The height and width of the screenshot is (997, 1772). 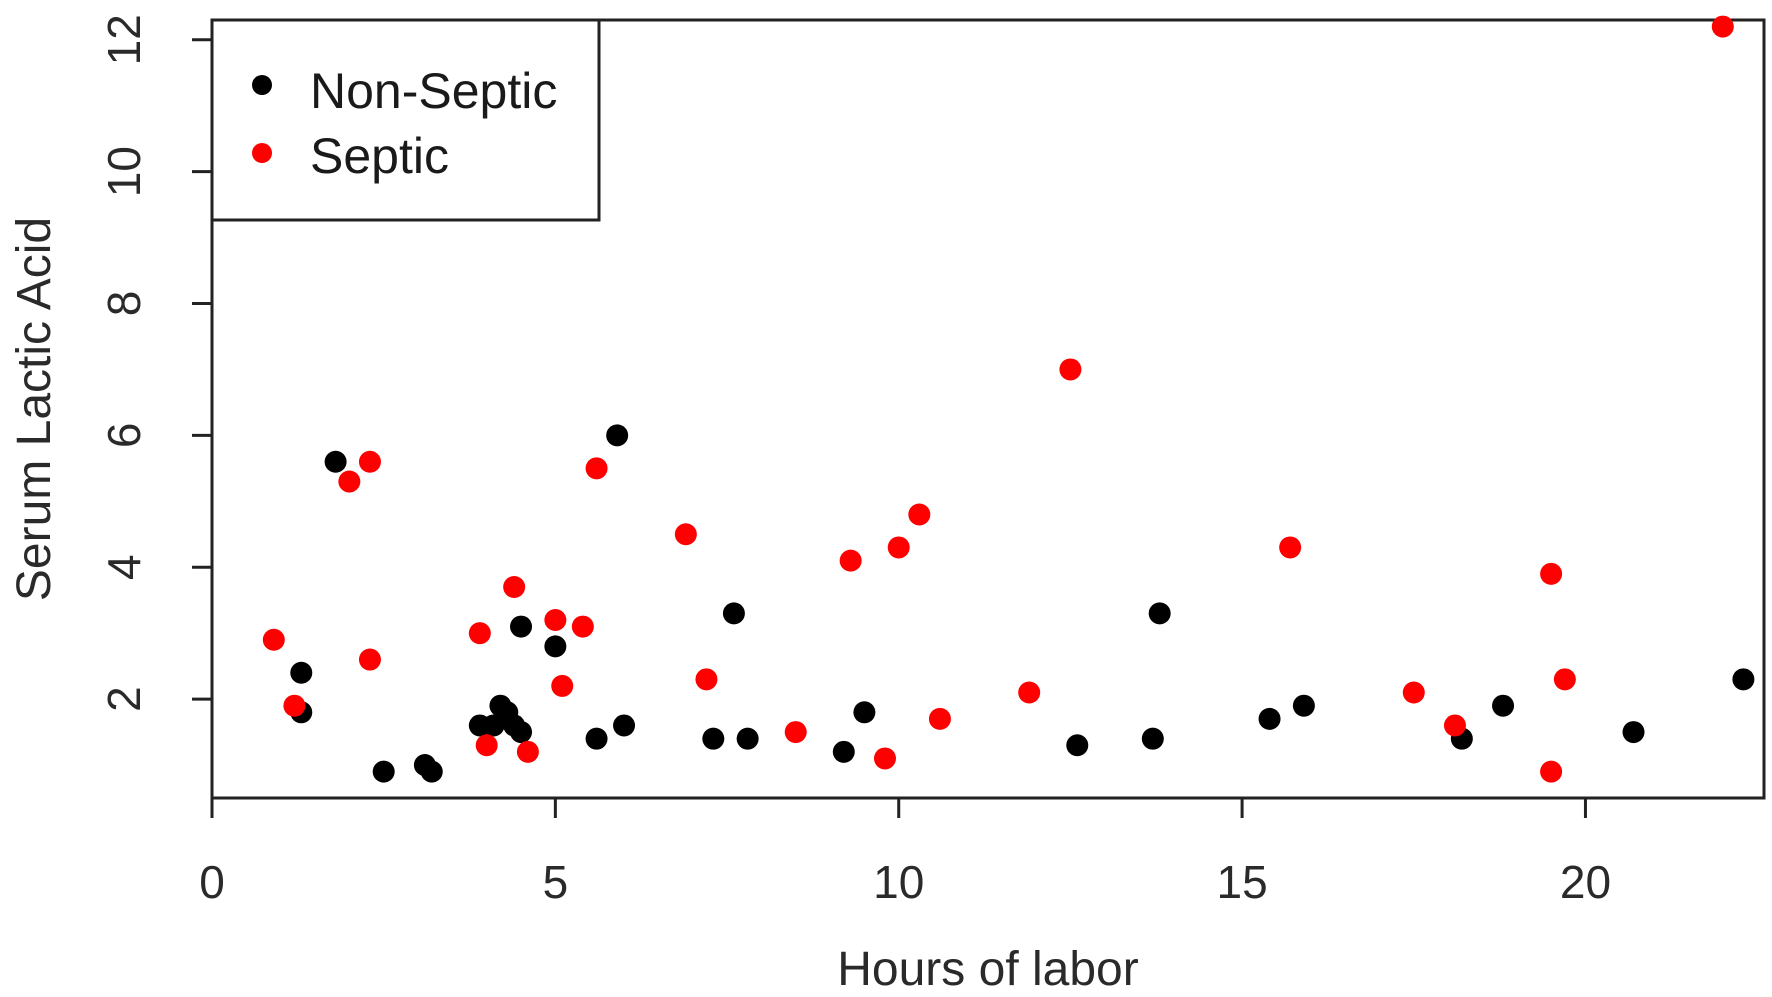 What do you see at coordinates (262, 153) in the screenshot?
I see `legend-marker-septic` at bounding box center [262, 153].